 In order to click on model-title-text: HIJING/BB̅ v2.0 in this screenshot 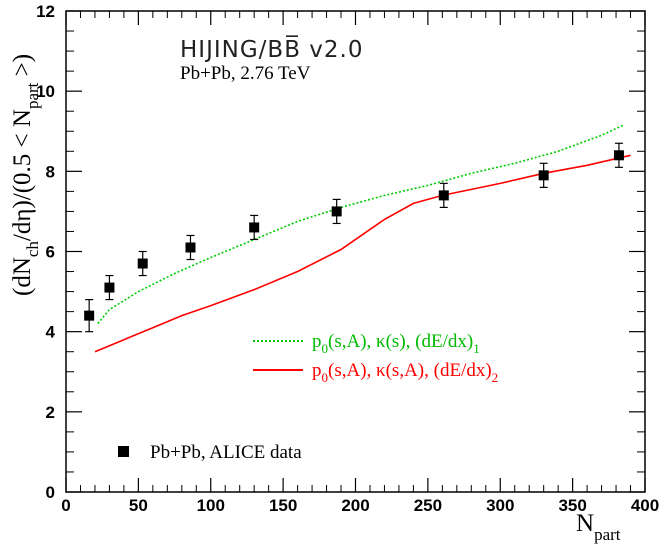, I will do `click(271, 49)`.